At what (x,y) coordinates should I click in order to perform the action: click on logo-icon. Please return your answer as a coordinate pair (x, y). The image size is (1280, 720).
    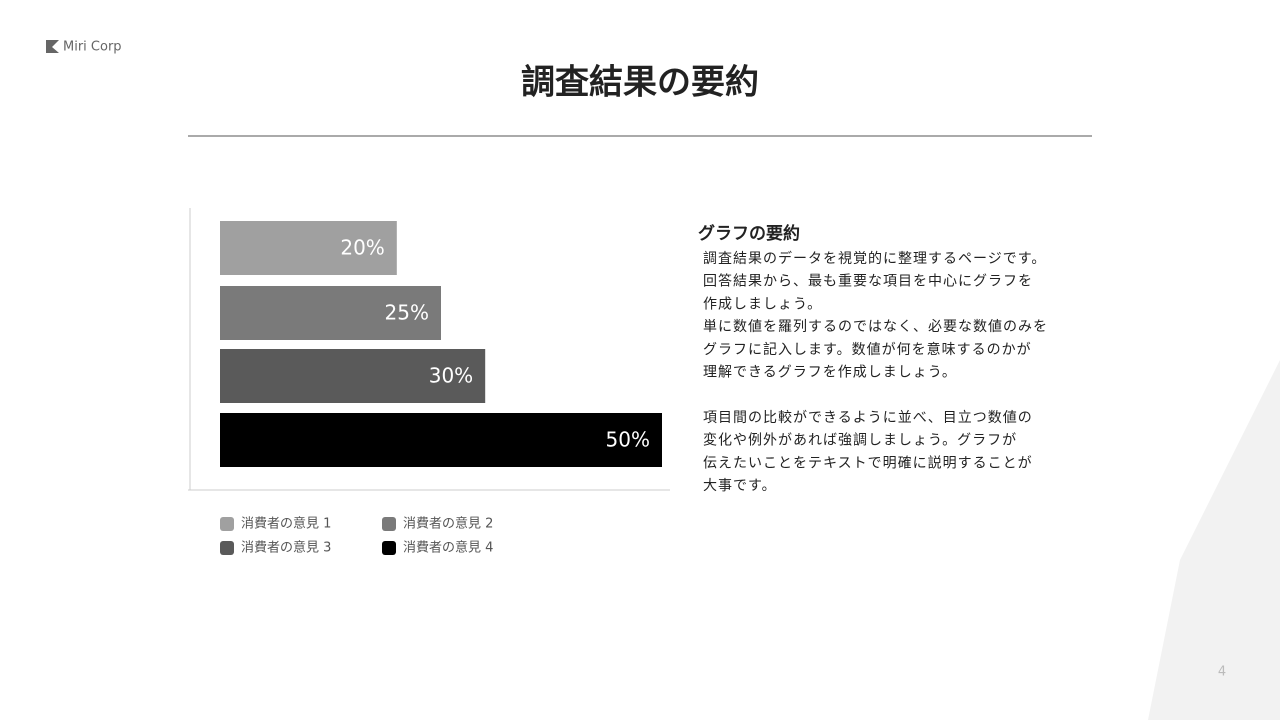
    Looking at the image, I should click on (52, 46).